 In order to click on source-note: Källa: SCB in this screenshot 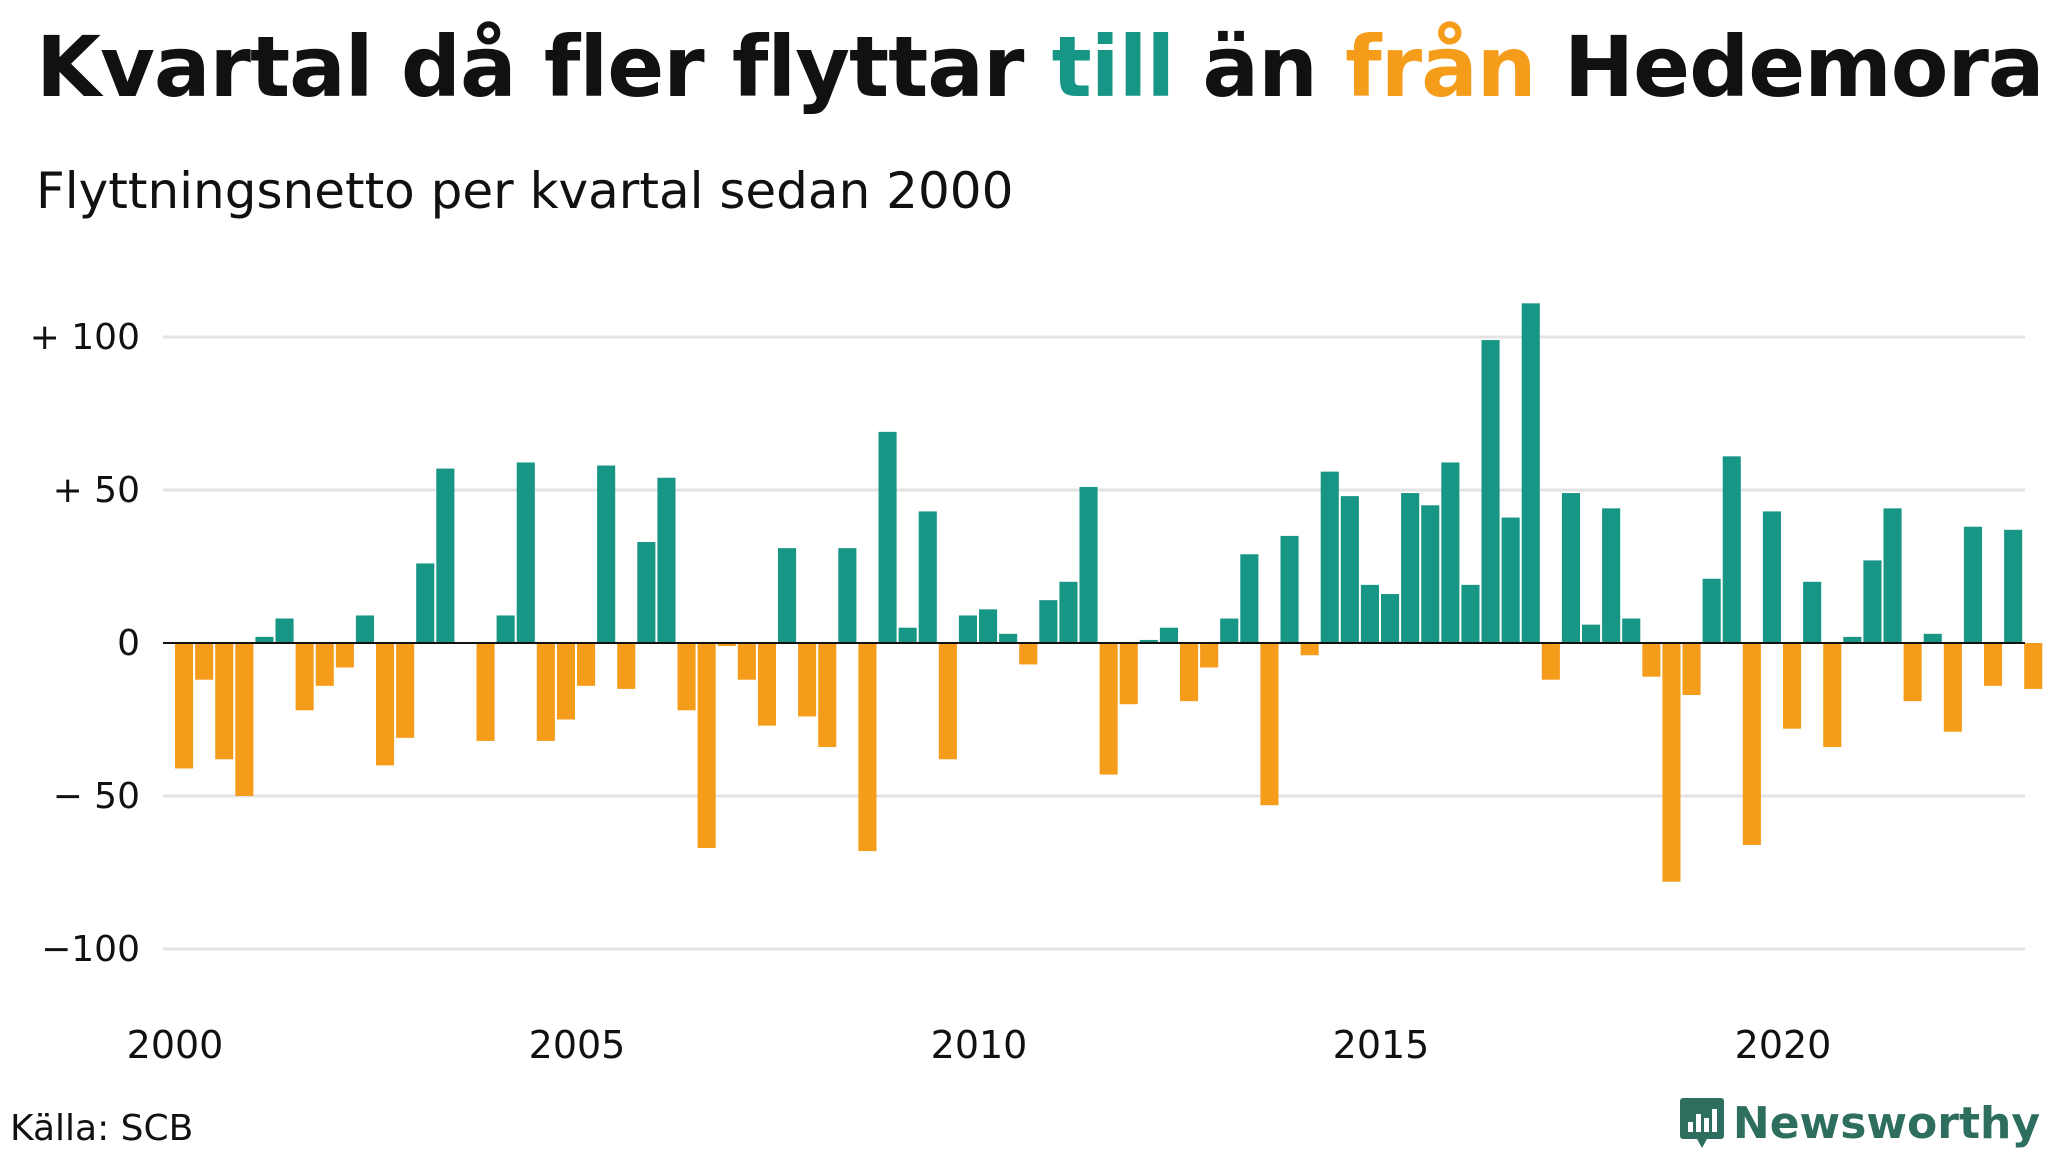, I will do `click(102, 1128)`.